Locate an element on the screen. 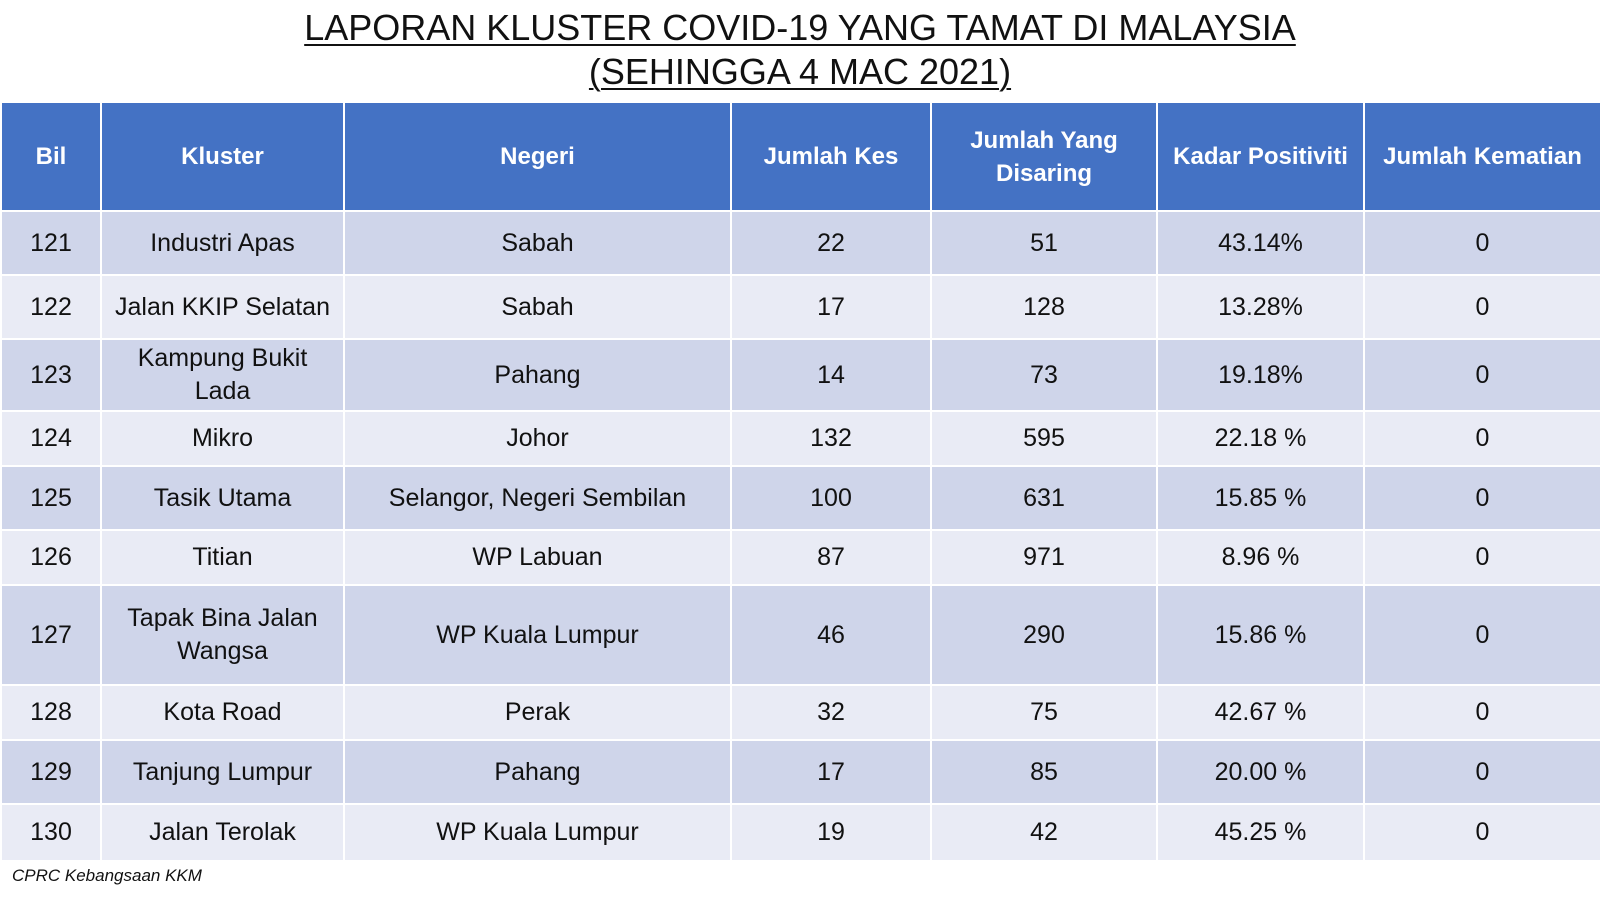  cell-jumlah-disaring: 128 is located at coordinates (1044, 307).